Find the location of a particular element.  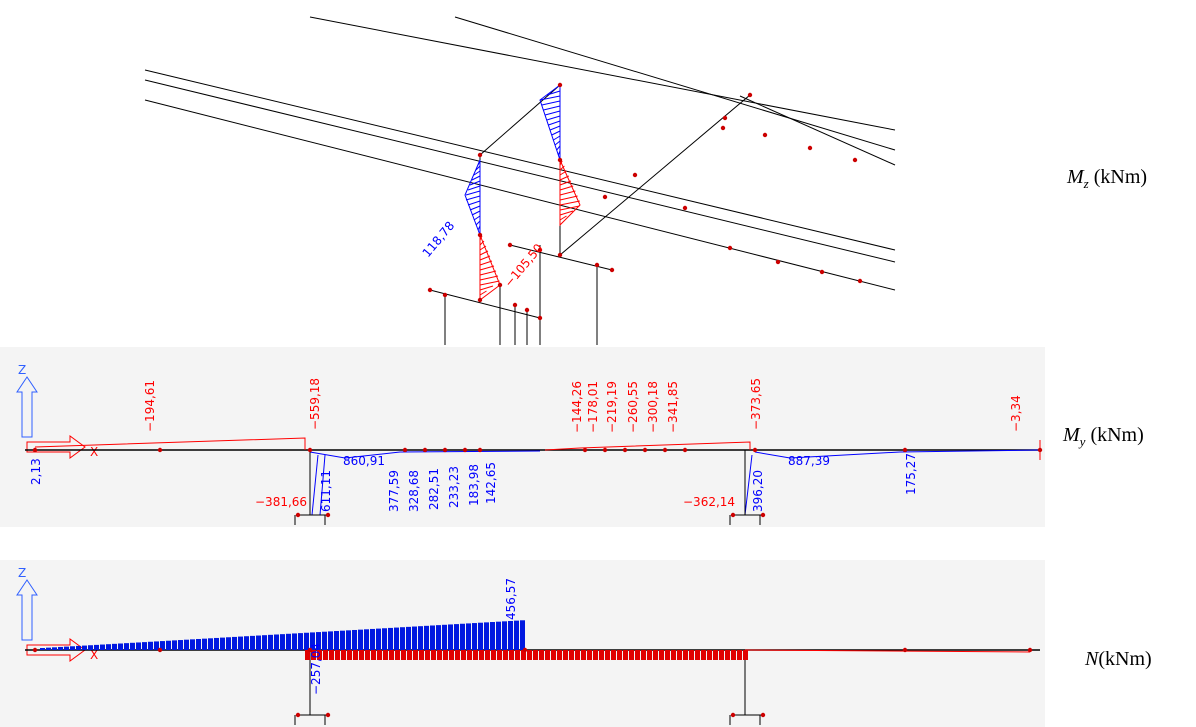

value-label: 118,78 is located at coordinates (439, 239).